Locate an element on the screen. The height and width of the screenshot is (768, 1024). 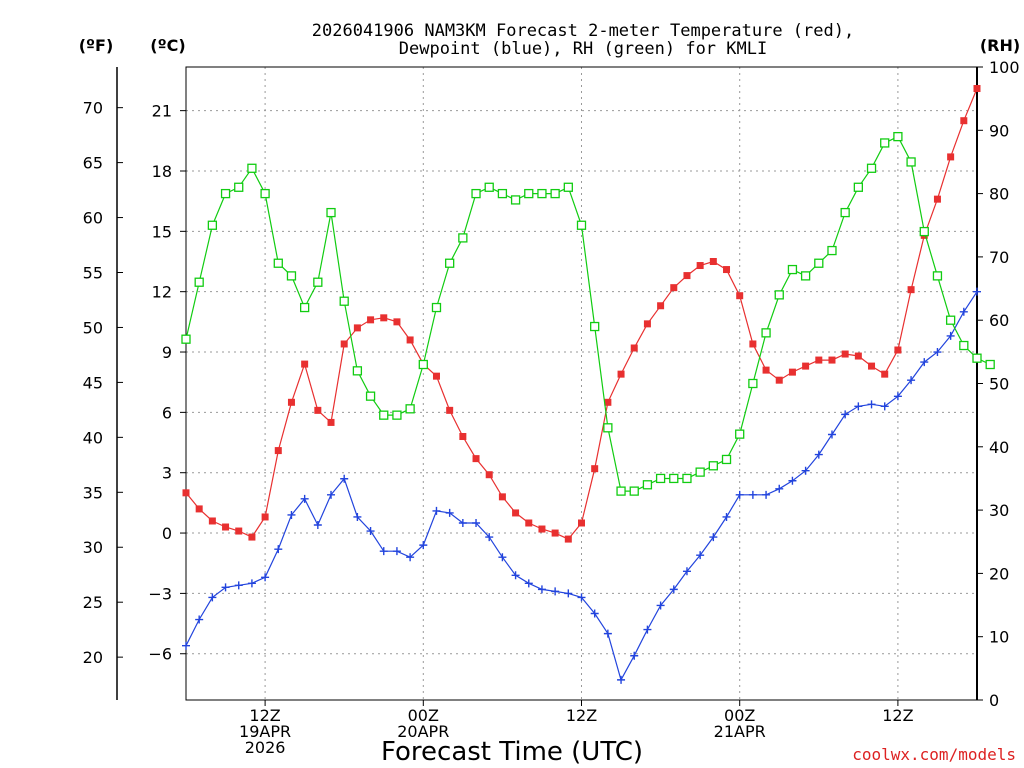
rh-unit-label: (RH) is located at coordinates (1000, 45).